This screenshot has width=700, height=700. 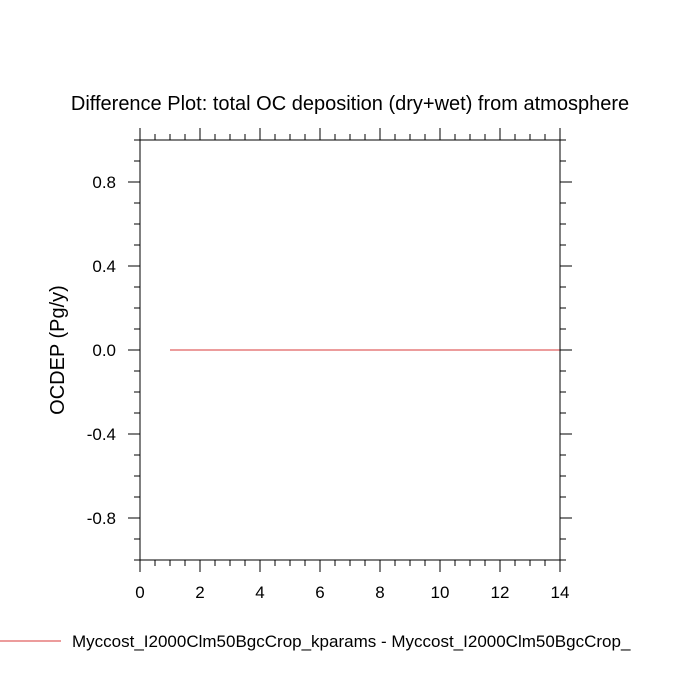 I want to click on x-tick-label: 0, so click(x=139, y=592).